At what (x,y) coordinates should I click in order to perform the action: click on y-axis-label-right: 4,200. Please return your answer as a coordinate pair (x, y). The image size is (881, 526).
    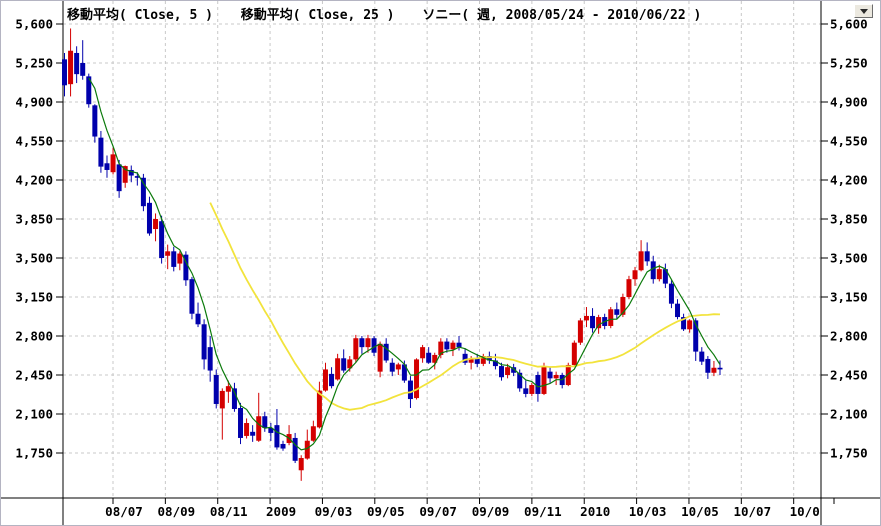
    Looking at the image, I should click on (849, 180).